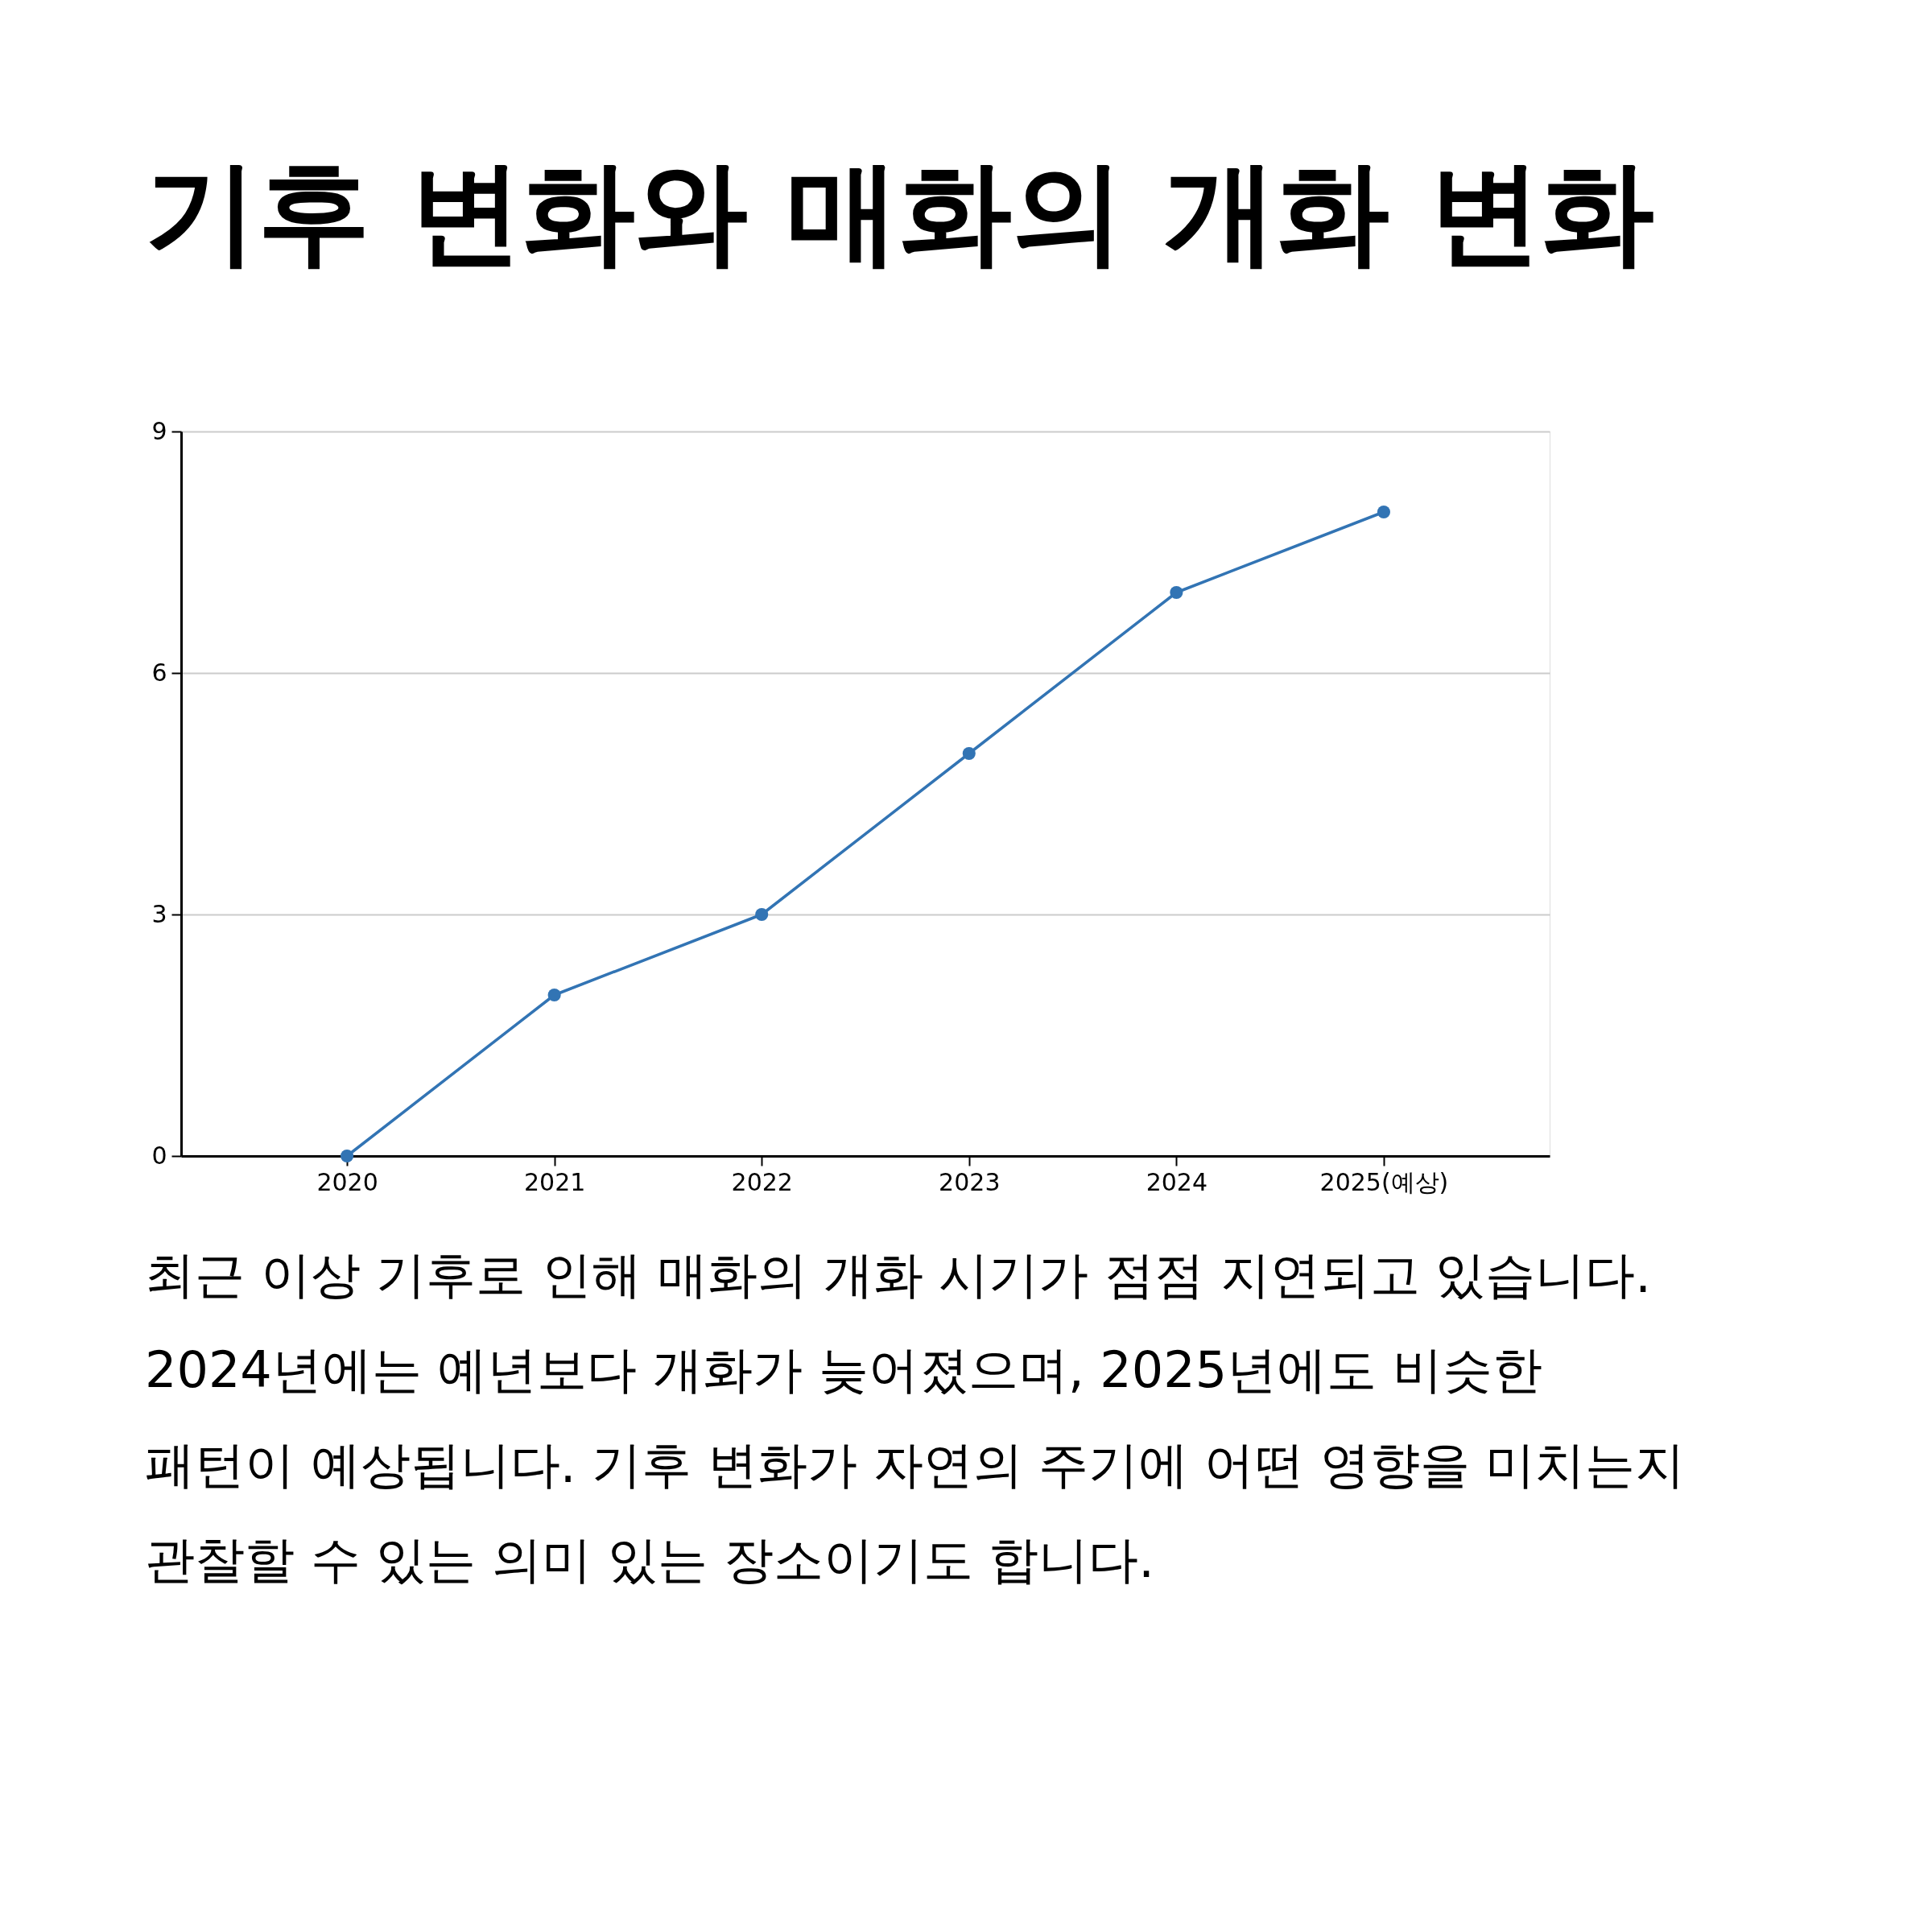 Image resolution: width=1932 pixels, height=1932 pixels. What do you see at coordinates (159, 913) in the screenshot?
I see `y-tick-label: 3` at bounding box center [159, 913].